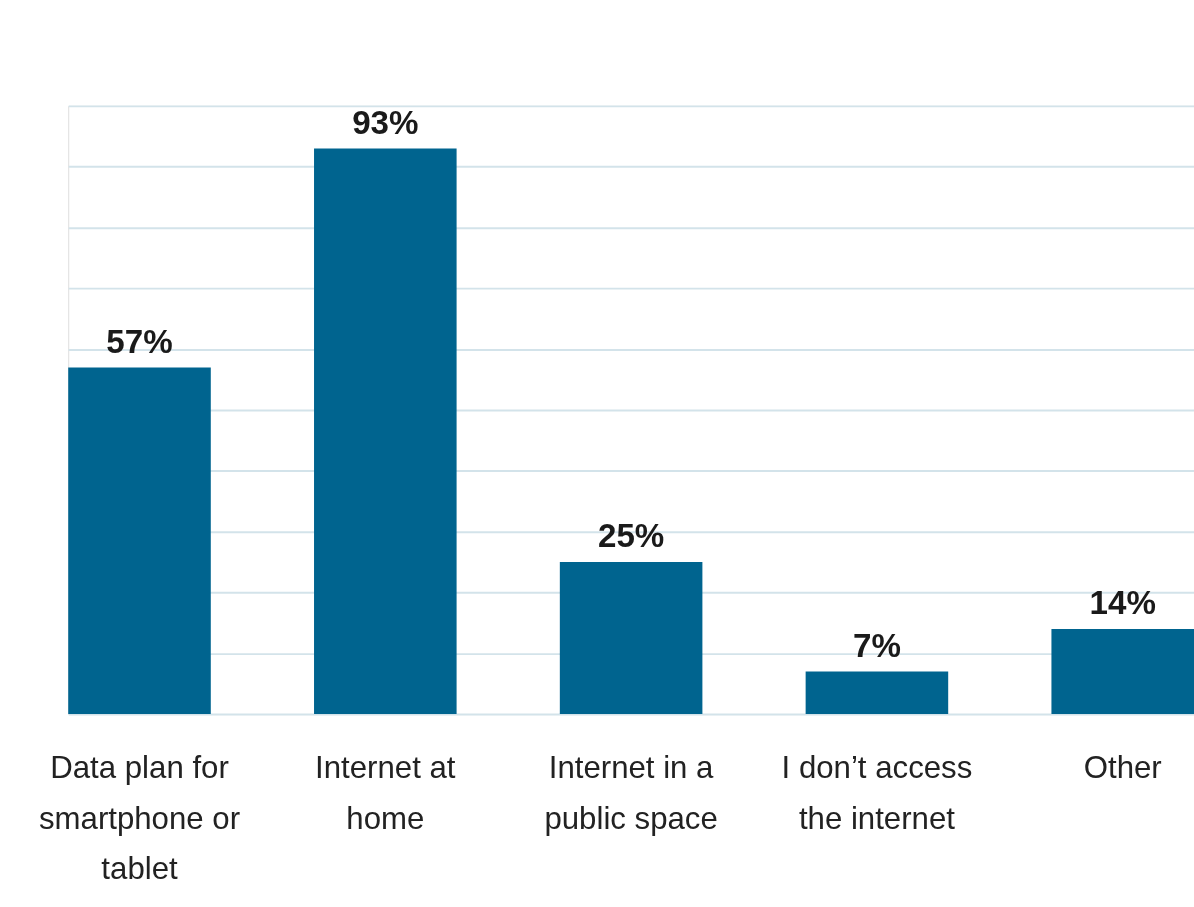 The width and height of the screenshot is (1194, 907). I want to click on x-tick-label: Internet at home, so click(385, 792).